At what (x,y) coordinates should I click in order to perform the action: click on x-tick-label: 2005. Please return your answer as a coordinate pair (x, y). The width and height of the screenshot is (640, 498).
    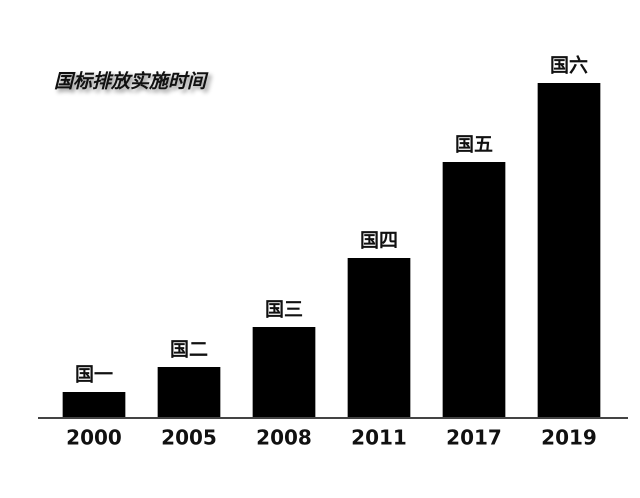
    Looking at the image, I should click on (189, 438).